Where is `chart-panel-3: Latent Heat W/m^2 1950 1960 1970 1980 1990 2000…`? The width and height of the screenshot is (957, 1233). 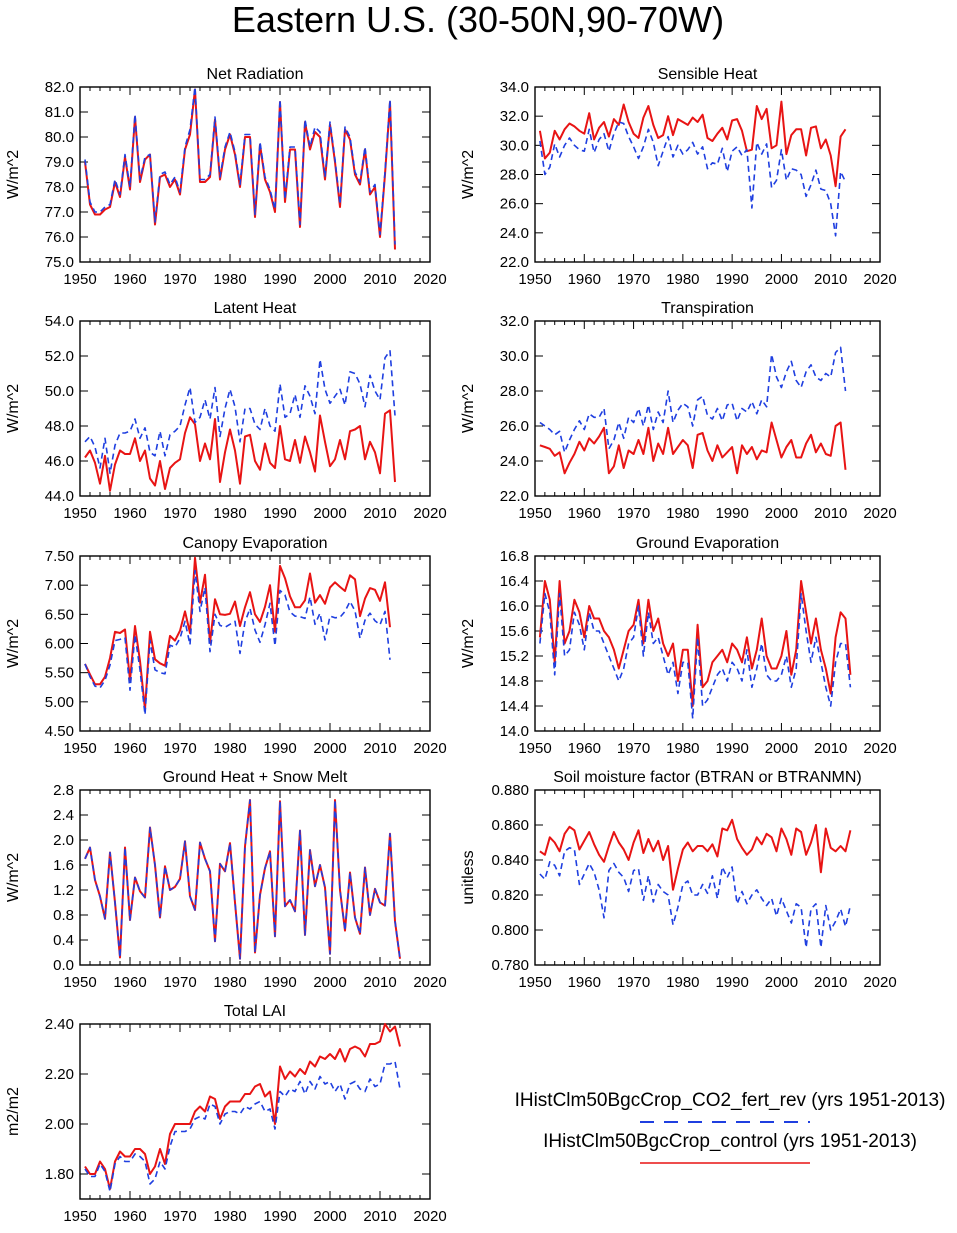
chart-panel-3: Latent Heat W/m^2 1950 1960 1970 1980 1990 2000… is located at coordinates (226, 411).